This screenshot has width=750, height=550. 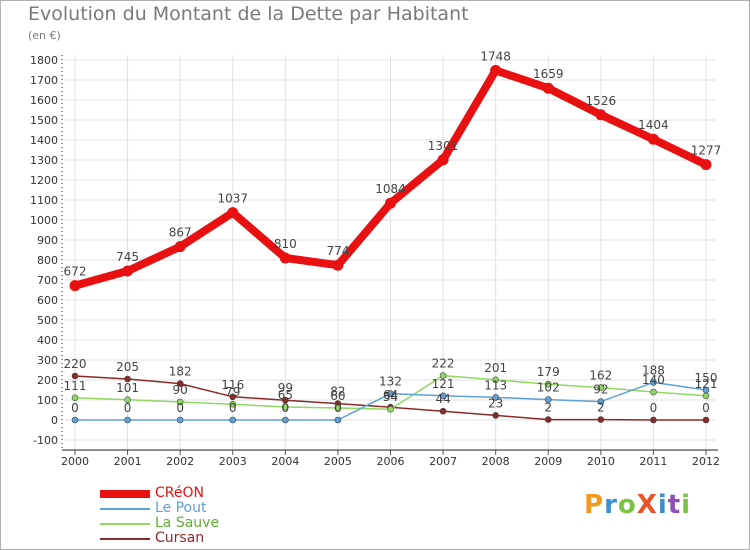 I want to click on data-label: 1277, so click(x=706, y=151).